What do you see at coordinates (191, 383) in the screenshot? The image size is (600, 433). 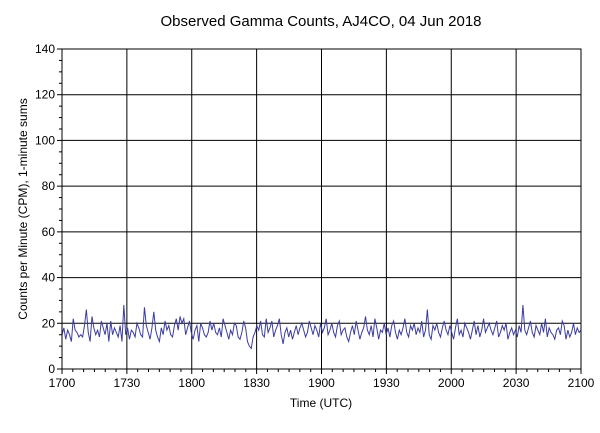 I see `x-tick-label: 1800` at bounding box center [191, 383].